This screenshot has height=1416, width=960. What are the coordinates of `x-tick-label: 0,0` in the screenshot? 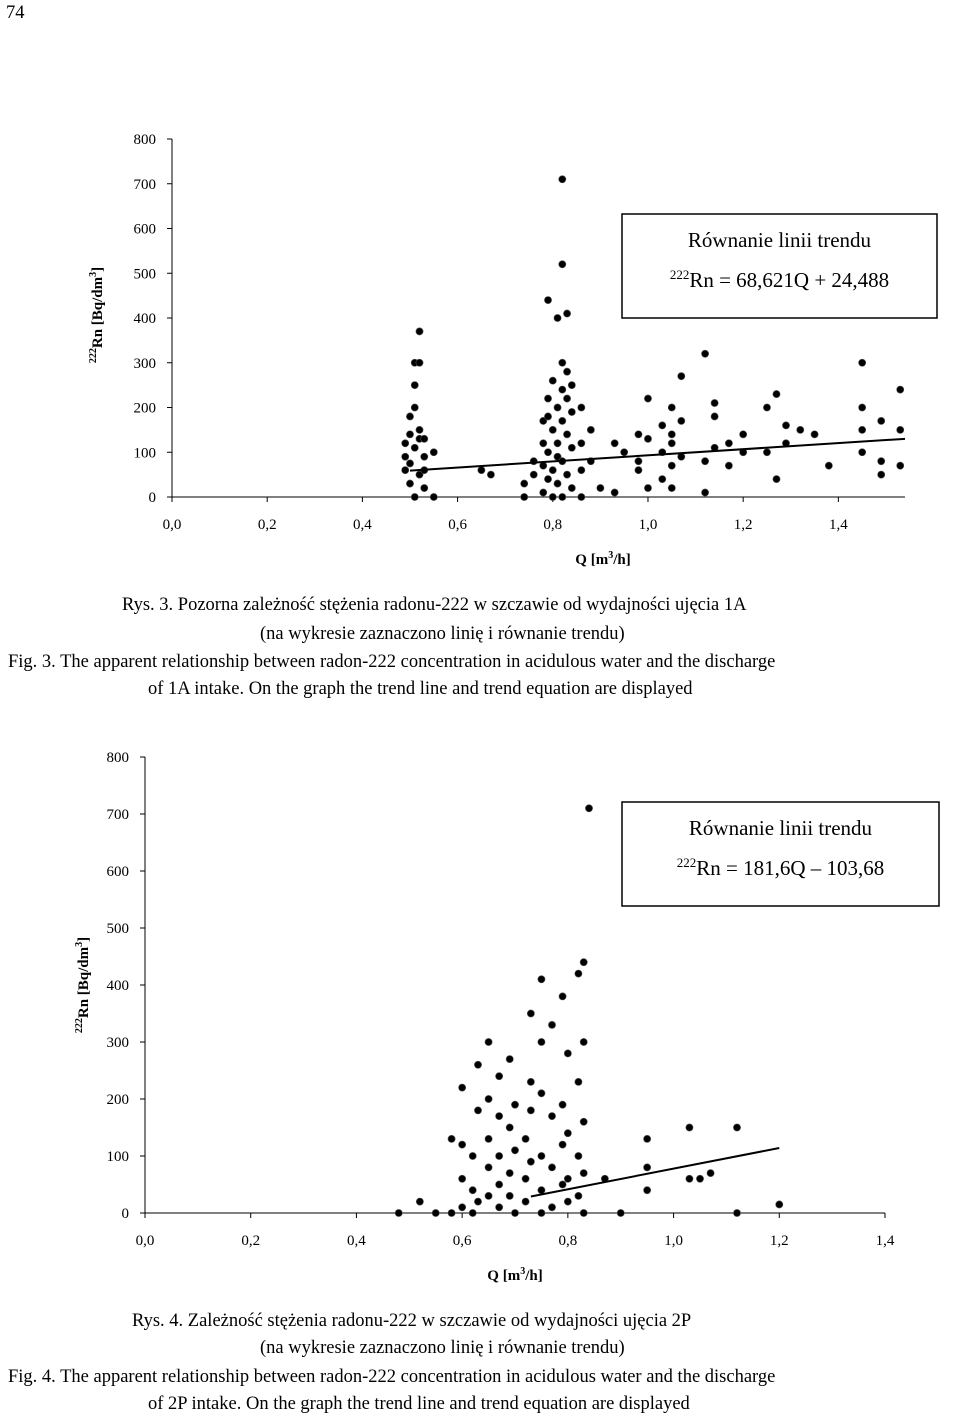 It's located at (172, 525).